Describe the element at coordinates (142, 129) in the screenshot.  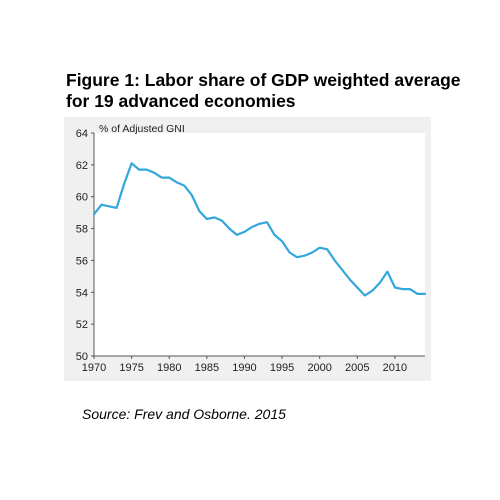
I see `y-axis-unit-label: % of Adjusted GNI` at that location.